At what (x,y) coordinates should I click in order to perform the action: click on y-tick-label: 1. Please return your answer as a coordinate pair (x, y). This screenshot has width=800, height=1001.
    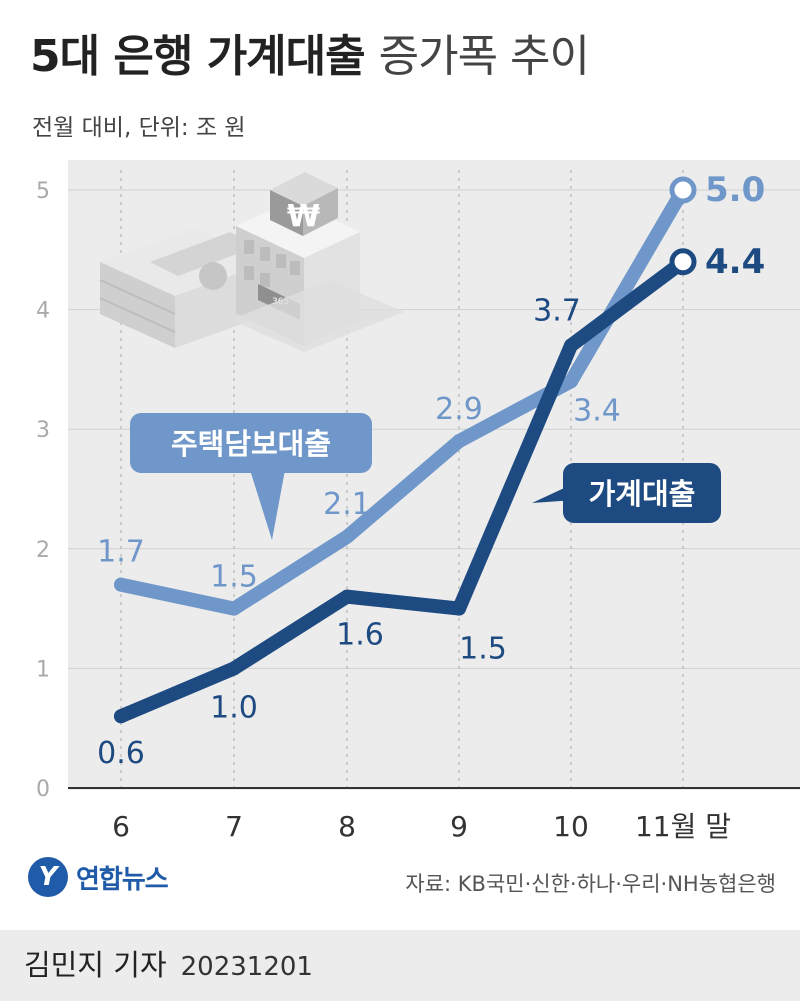
    Looking at the image, I should click on (43, 669).